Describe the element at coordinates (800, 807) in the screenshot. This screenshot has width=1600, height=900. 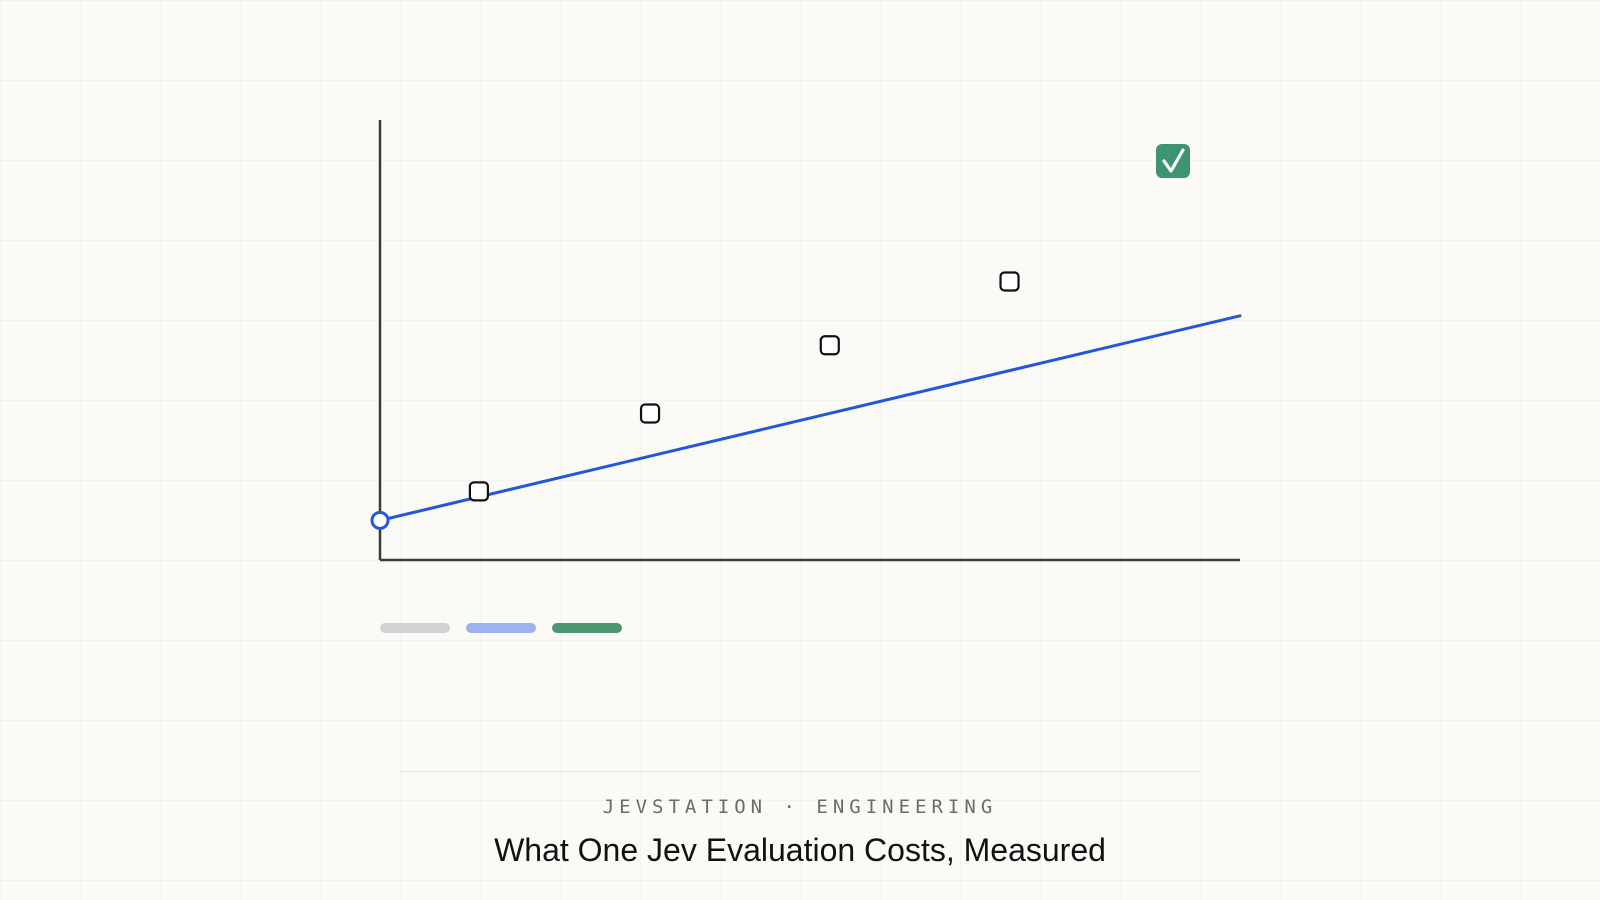
I see `brand-eyebrow: JEVSTATION · ENGINEERING` at that location.